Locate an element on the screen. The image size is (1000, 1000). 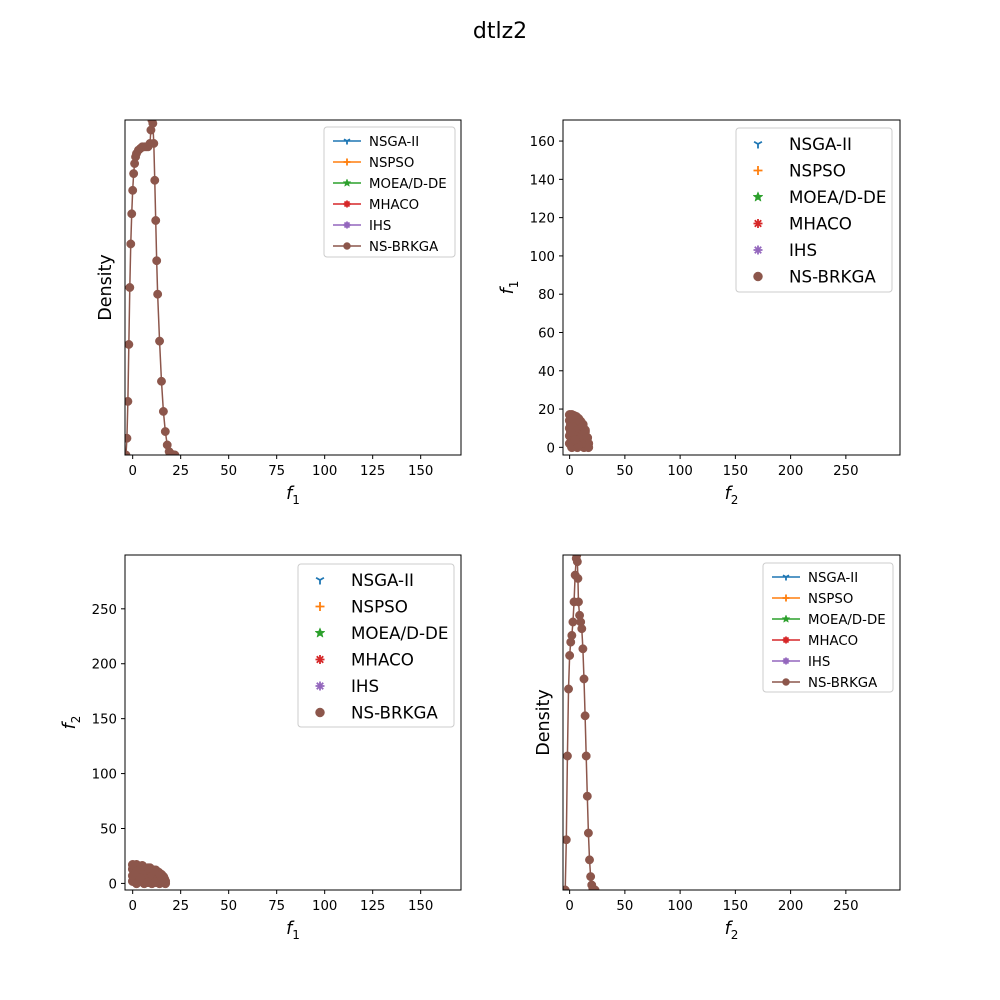
y-tick-label: 200 is located at coordinates (104, 665).